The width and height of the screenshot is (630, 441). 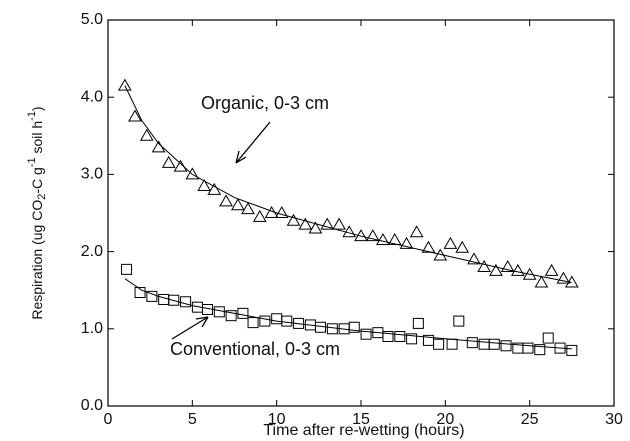 What do you see at coordinates (445, 419) in the screenshot?
I see `x-tick-label: 20` at bounding box center [445, 419].